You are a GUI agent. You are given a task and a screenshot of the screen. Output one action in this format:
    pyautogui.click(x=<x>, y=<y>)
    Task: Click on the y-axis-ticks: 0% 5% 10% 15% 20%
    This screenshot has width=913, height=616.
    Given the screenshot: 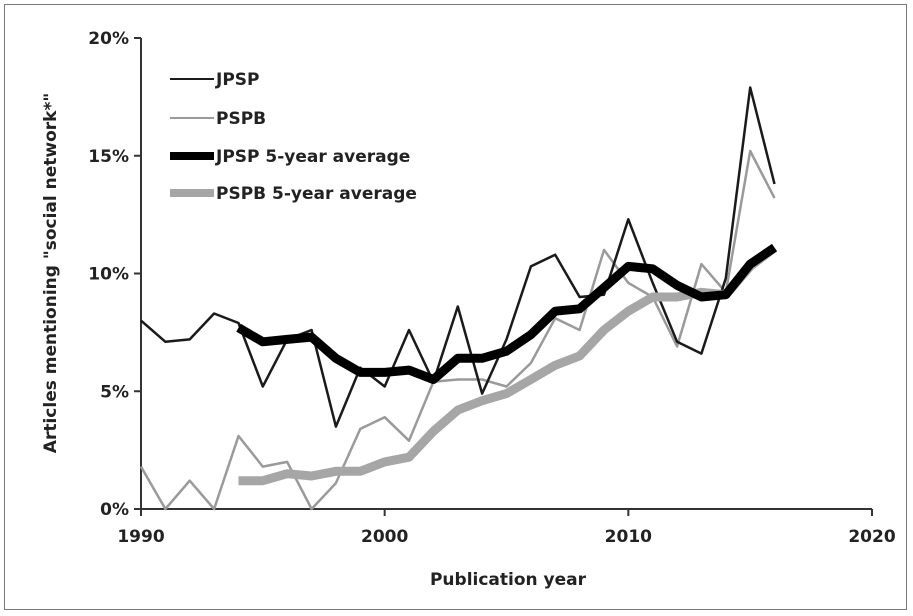 What is the action you would take?
    pyautogui.click(x=114, y=274)
    